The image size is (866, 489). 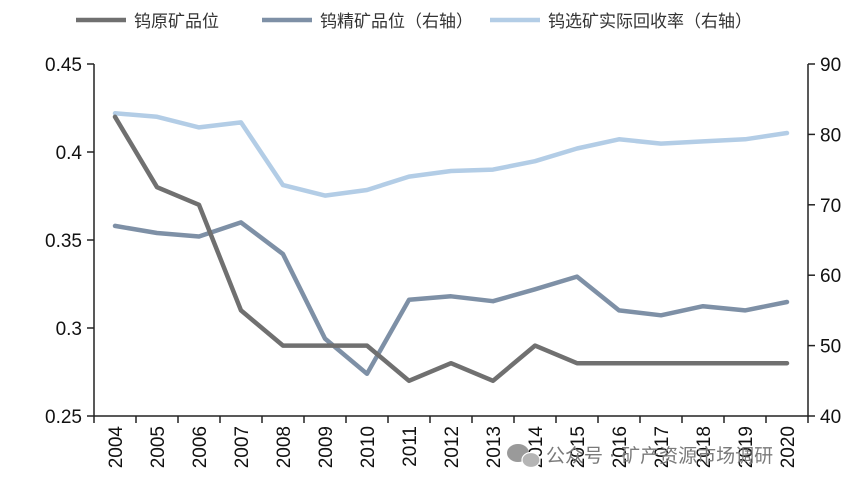 What do you see at coordinates (69, 329) in the screenshot?
I see `left-tick-label: 0.3` at bounding box center [69, 329].